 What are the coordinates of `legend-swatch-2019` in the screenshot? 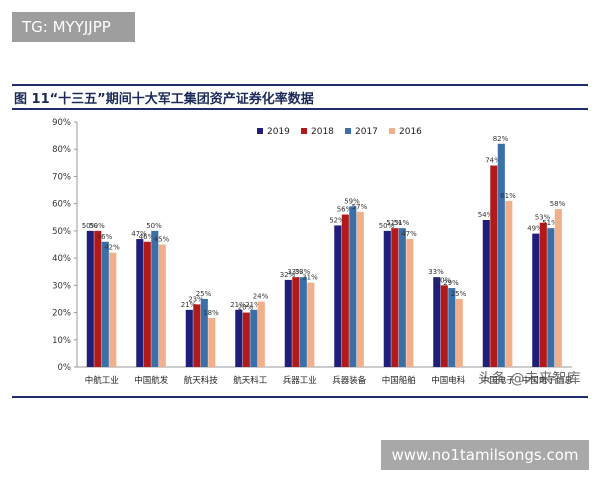 It's located at (260, 131).